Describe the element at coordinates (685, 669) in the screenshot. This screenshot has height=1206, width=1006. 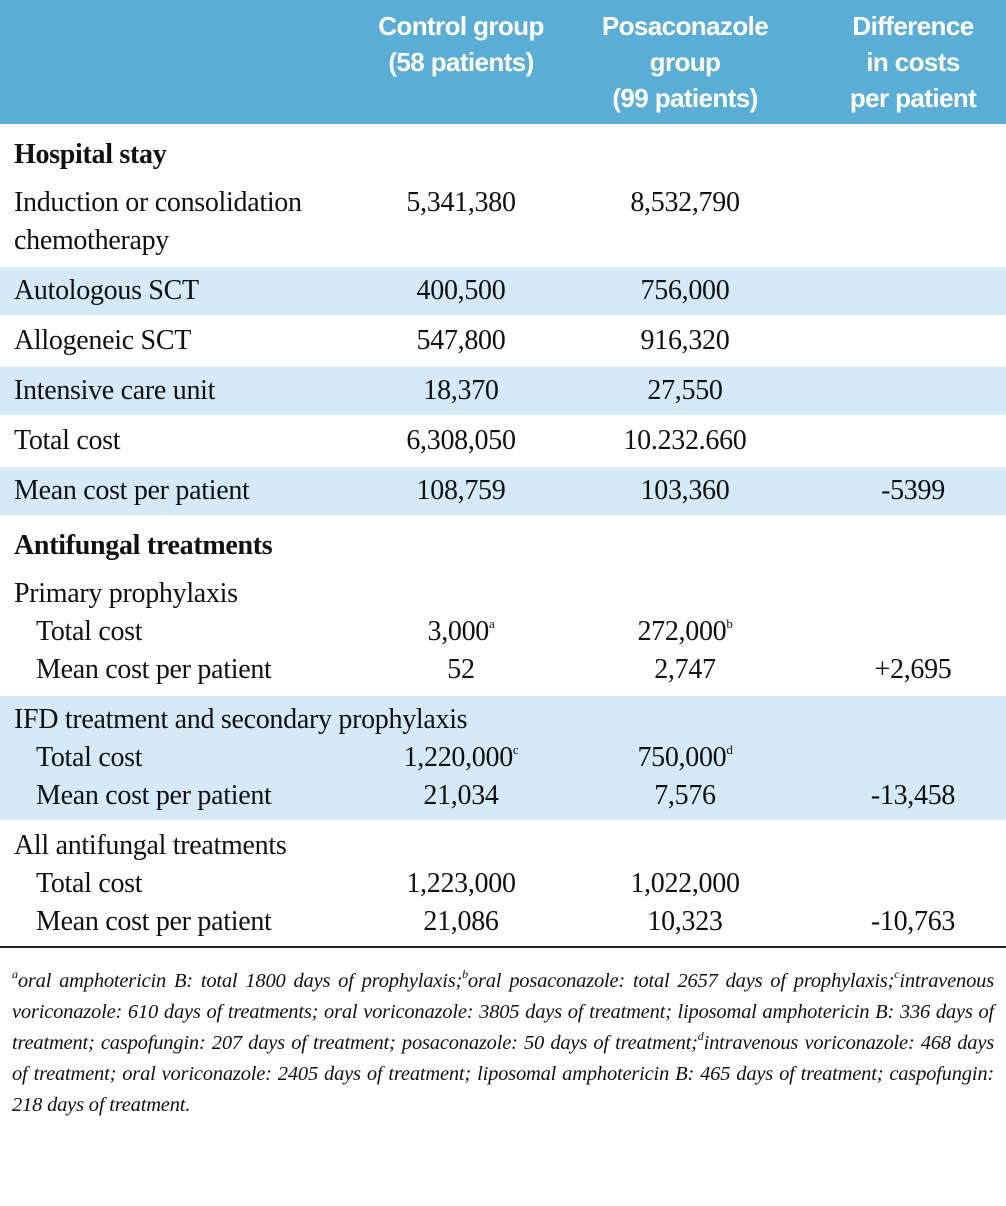
I see `value: 2,747` at that location.